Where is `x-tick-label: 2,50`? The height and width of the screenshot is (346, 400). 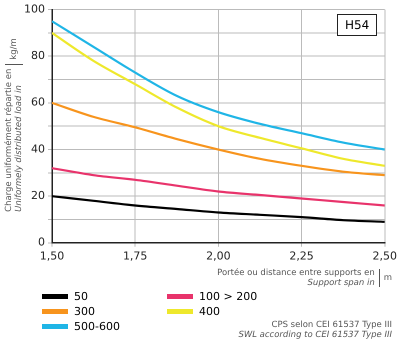 x-tick-label: 2,50 is located at coordinates (385, 255).